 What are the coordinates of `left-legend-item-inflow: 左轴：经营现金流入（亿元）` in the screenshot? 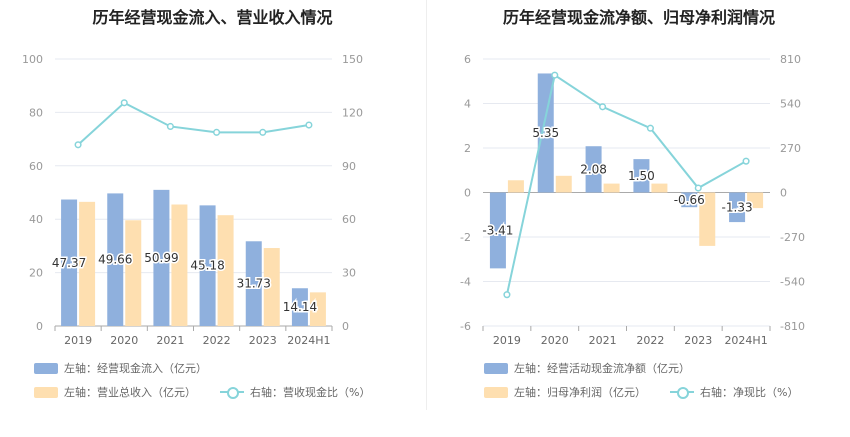 It's located at (120, 368).